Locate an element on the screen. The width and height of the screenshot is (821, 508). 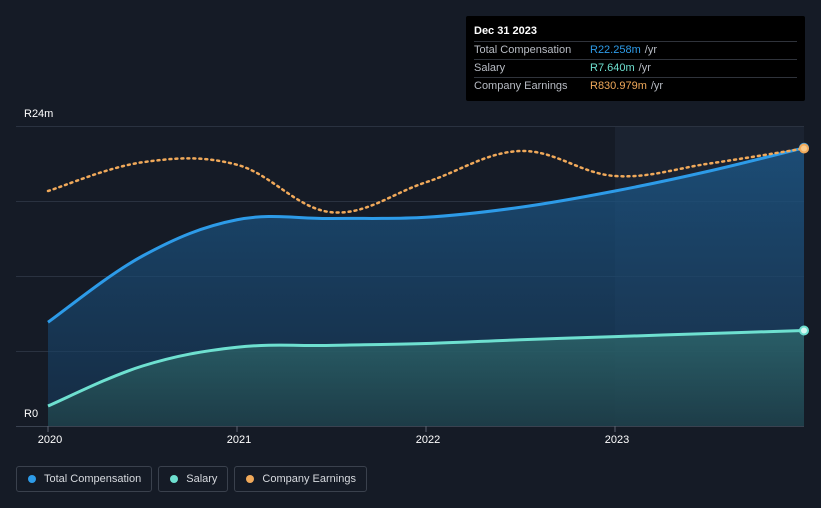
tooltip-value: R22.258m is located at coordinates (615, 50).